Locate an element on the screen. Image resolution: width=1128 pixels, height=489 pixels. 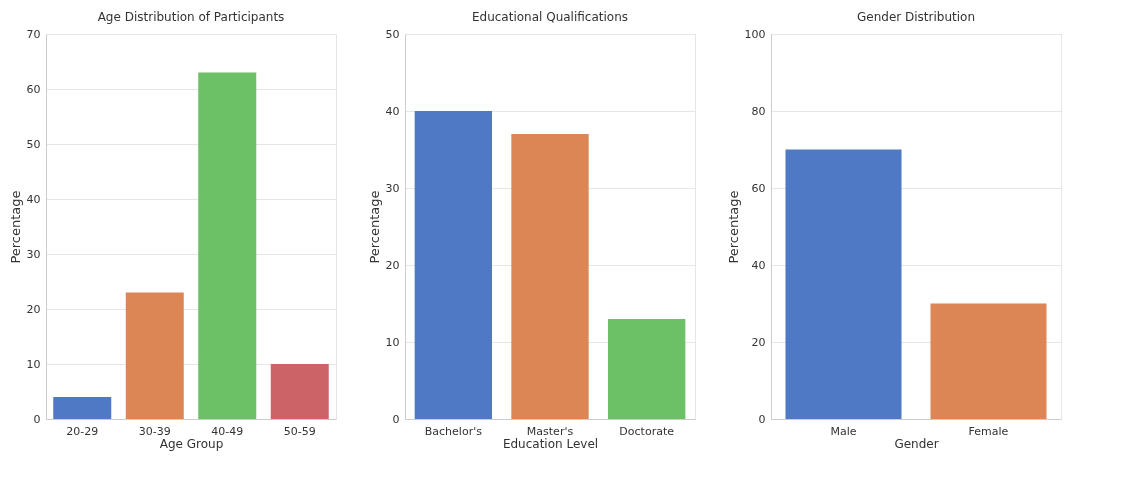
x-tick-label: Doctorate is located at coordinates (647, 431).